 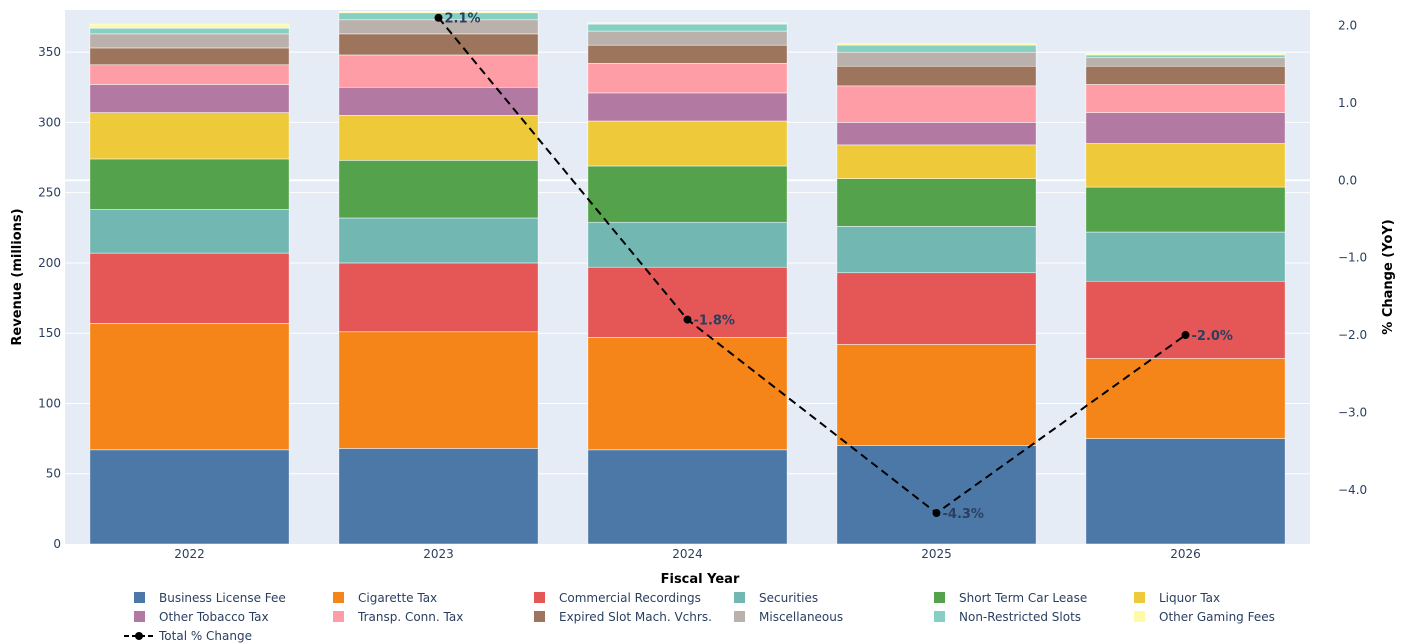 What do you see at coordinates (1189, 598) in the screenshot?
I see `legend-label: Liquor Tax` at bounding box center [1189, 598].